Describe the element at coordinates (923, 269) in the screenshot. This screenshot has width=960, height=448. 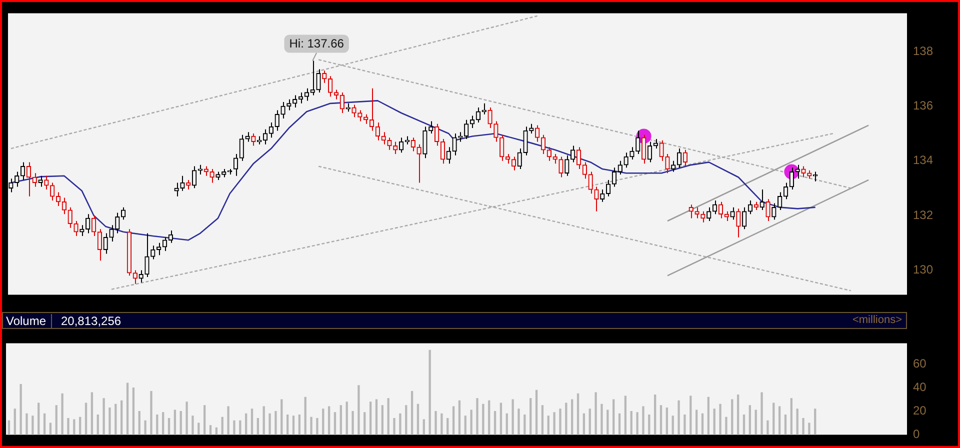
I see `y-tick-label: 130` at that location.